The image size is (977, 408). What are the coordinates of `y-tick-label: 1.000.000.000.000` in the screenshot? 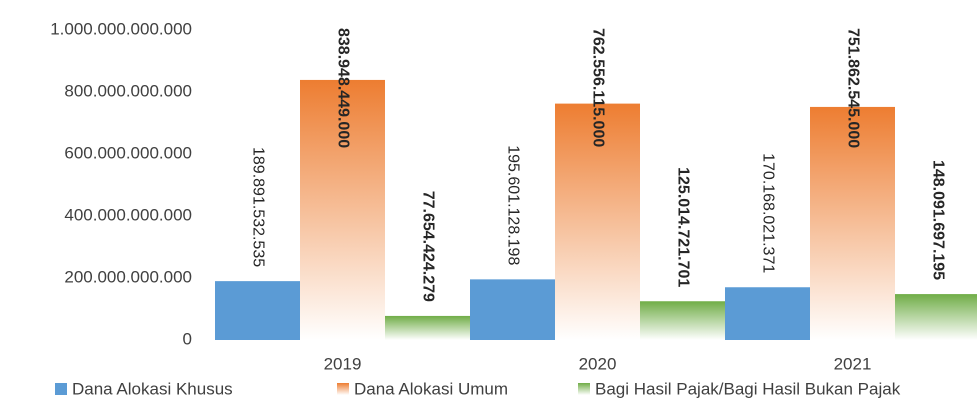 It's located at (121, 28).